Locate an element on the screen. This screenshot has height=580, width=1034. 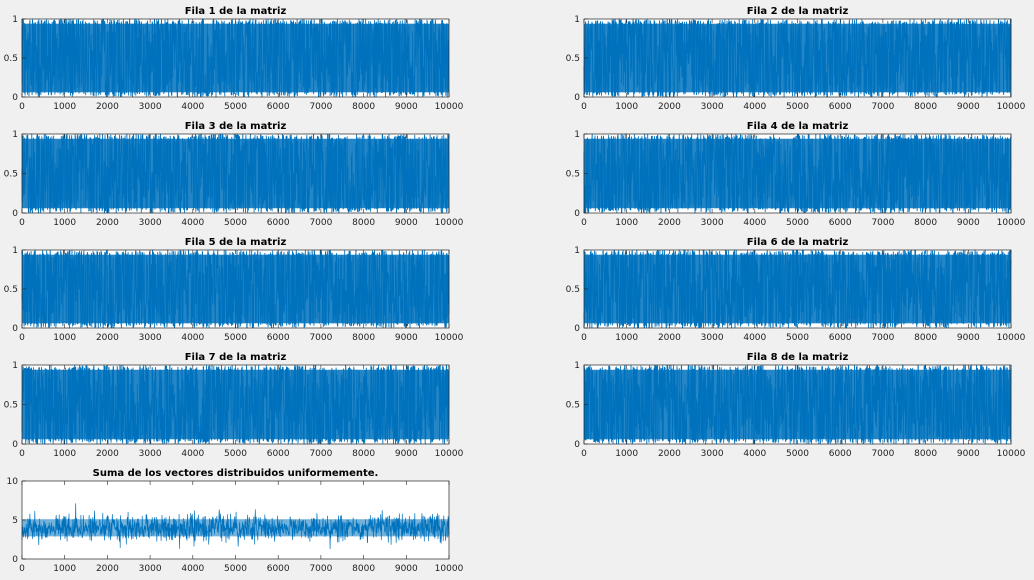
subplot-title: Fila 6 de la matriz is located at coordinates (798, 242).